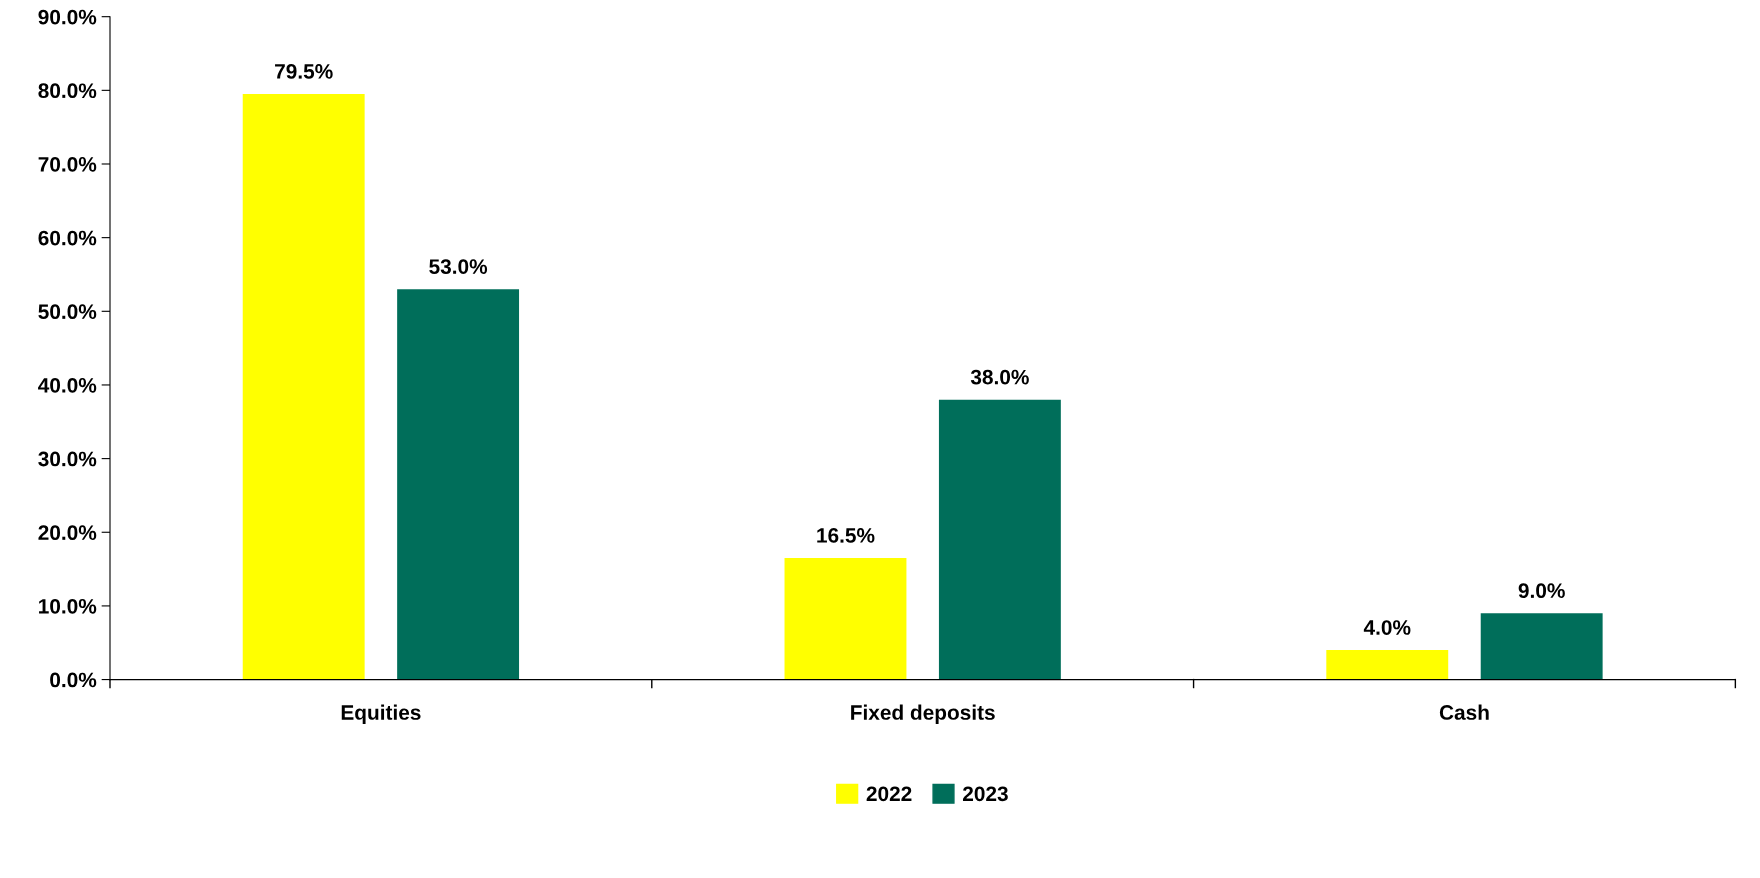 This screenshot has width=1760, height=878. I want to click on legend-label: 2022, so click(889, 794).